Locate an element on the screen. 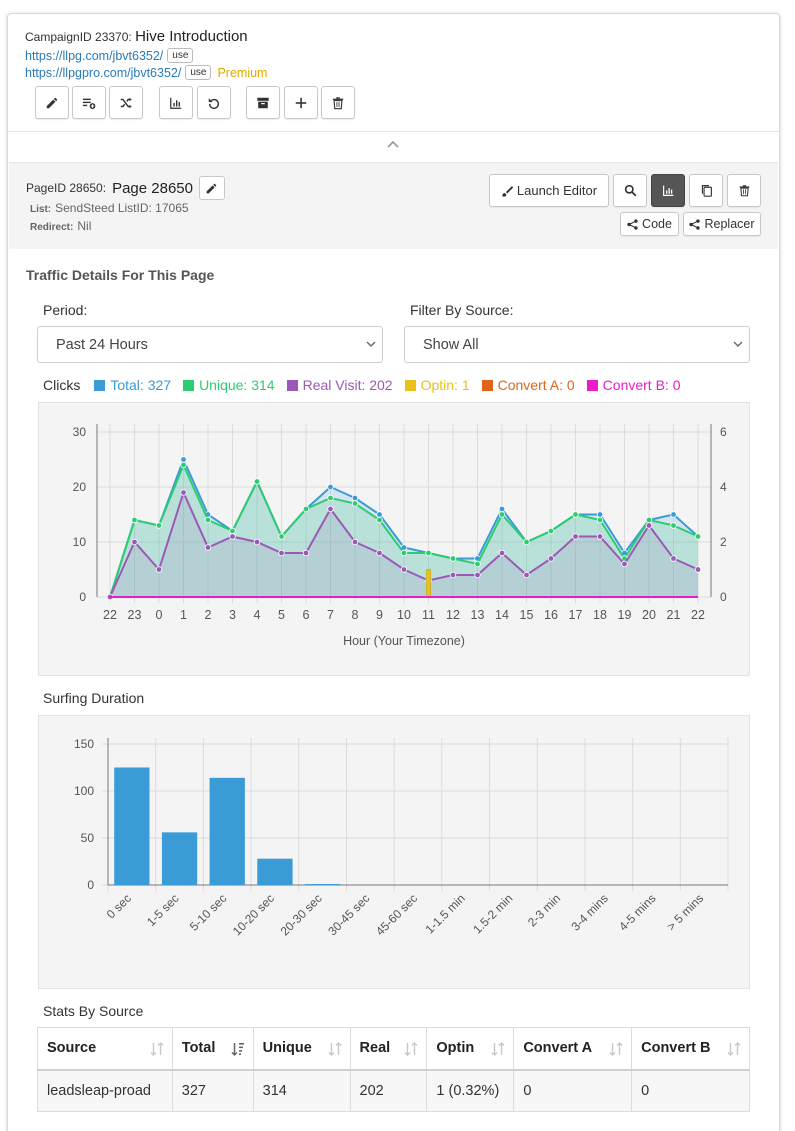  edit-icon is located at coordinates (52, 102).